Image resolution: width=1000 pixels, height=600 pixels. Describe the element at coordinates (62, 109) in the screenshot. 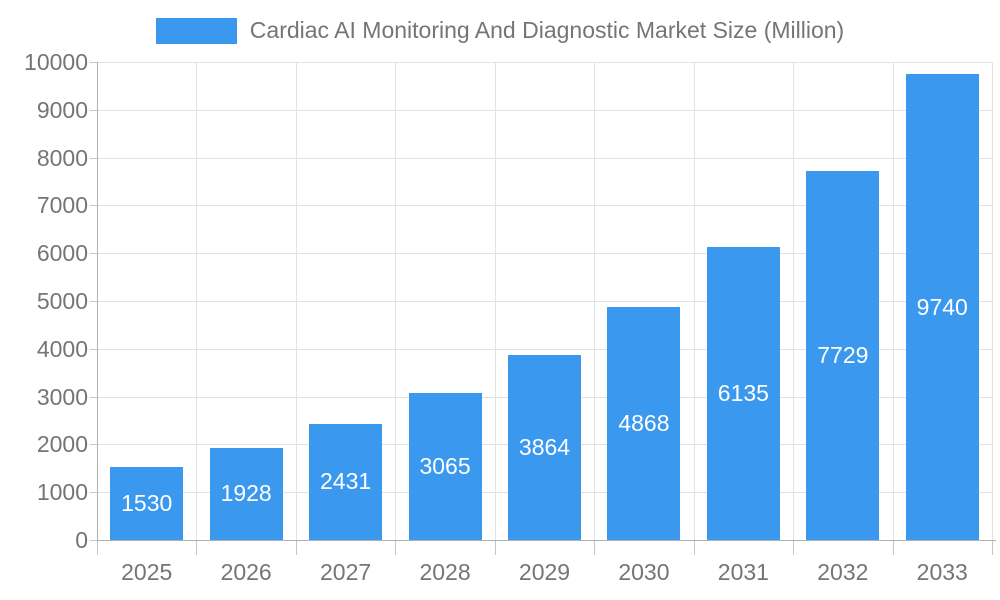

I see `y-tick-label: 9000` at that location.